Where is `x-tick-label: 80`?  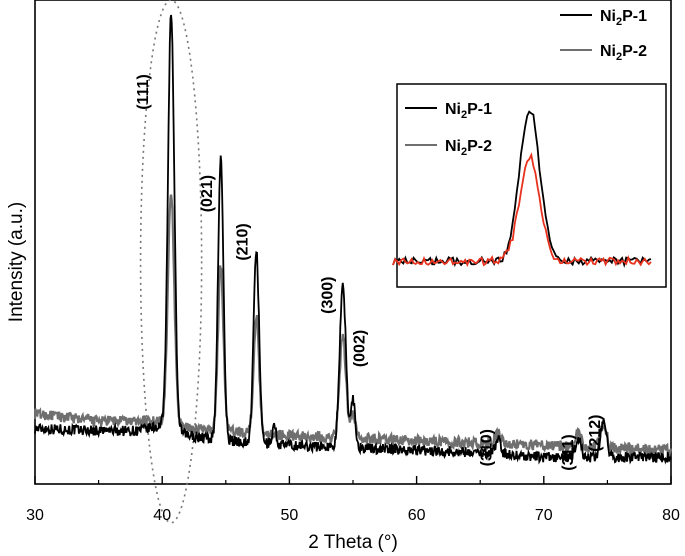
x-tick-label: 80 is located at coordinates (671, 515).